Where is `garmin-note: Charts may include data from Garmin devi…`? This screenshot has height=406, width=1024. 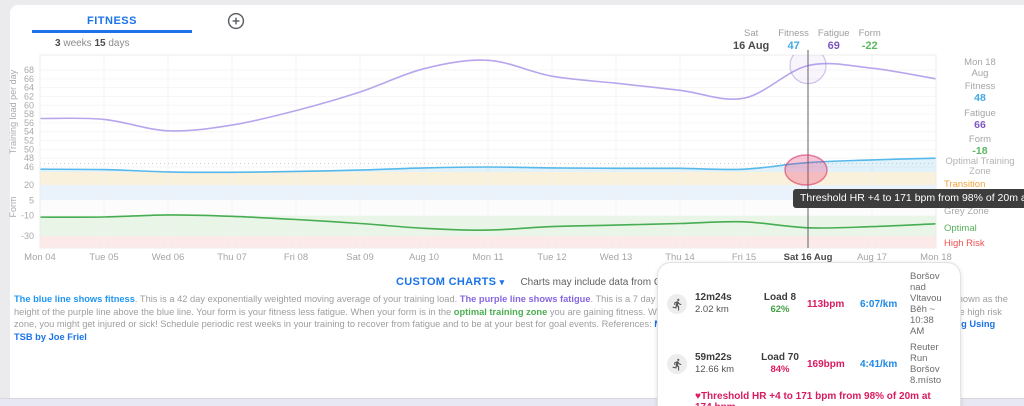 garmin-note: Charts may include data from Garmin devi… is located at coordinates (622, 282).